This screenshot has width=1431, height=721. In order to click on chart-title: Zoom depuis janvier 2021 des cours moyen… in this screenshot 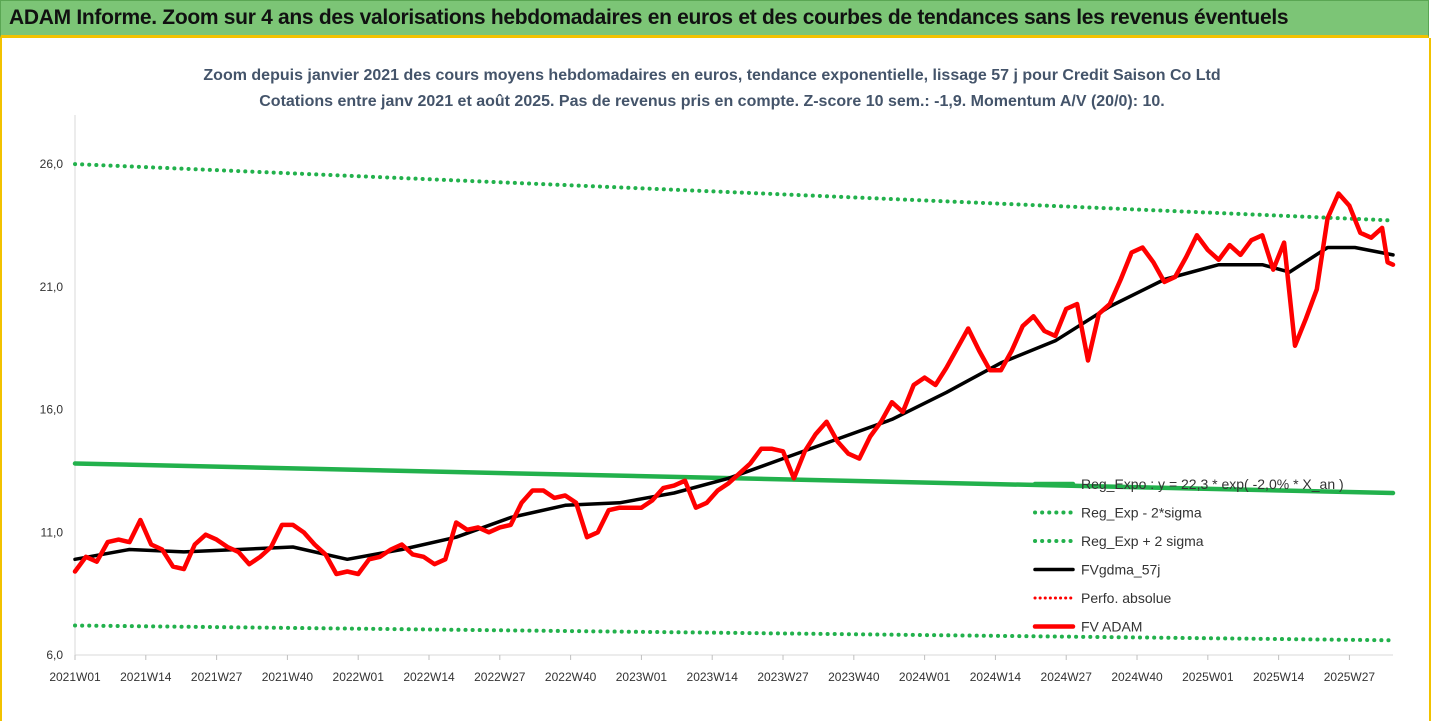, I will do `click(711, 75)`.